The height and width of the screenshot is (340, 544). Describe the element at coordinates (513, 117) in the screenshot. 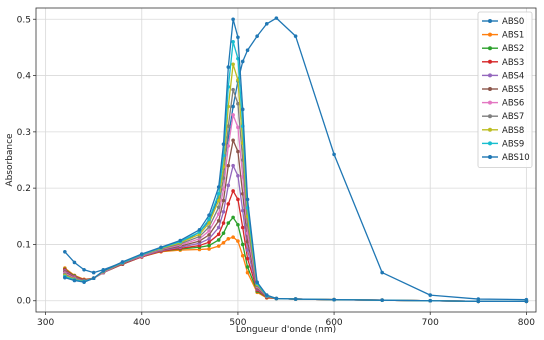

I see `legend-label: ABS7` at that location.